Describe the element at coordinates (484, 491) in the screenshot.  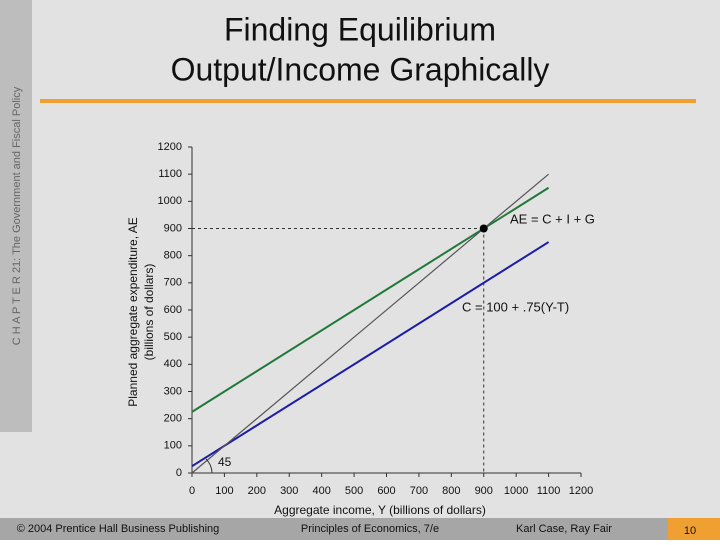
I see `x-tick-label: 900` at that location.